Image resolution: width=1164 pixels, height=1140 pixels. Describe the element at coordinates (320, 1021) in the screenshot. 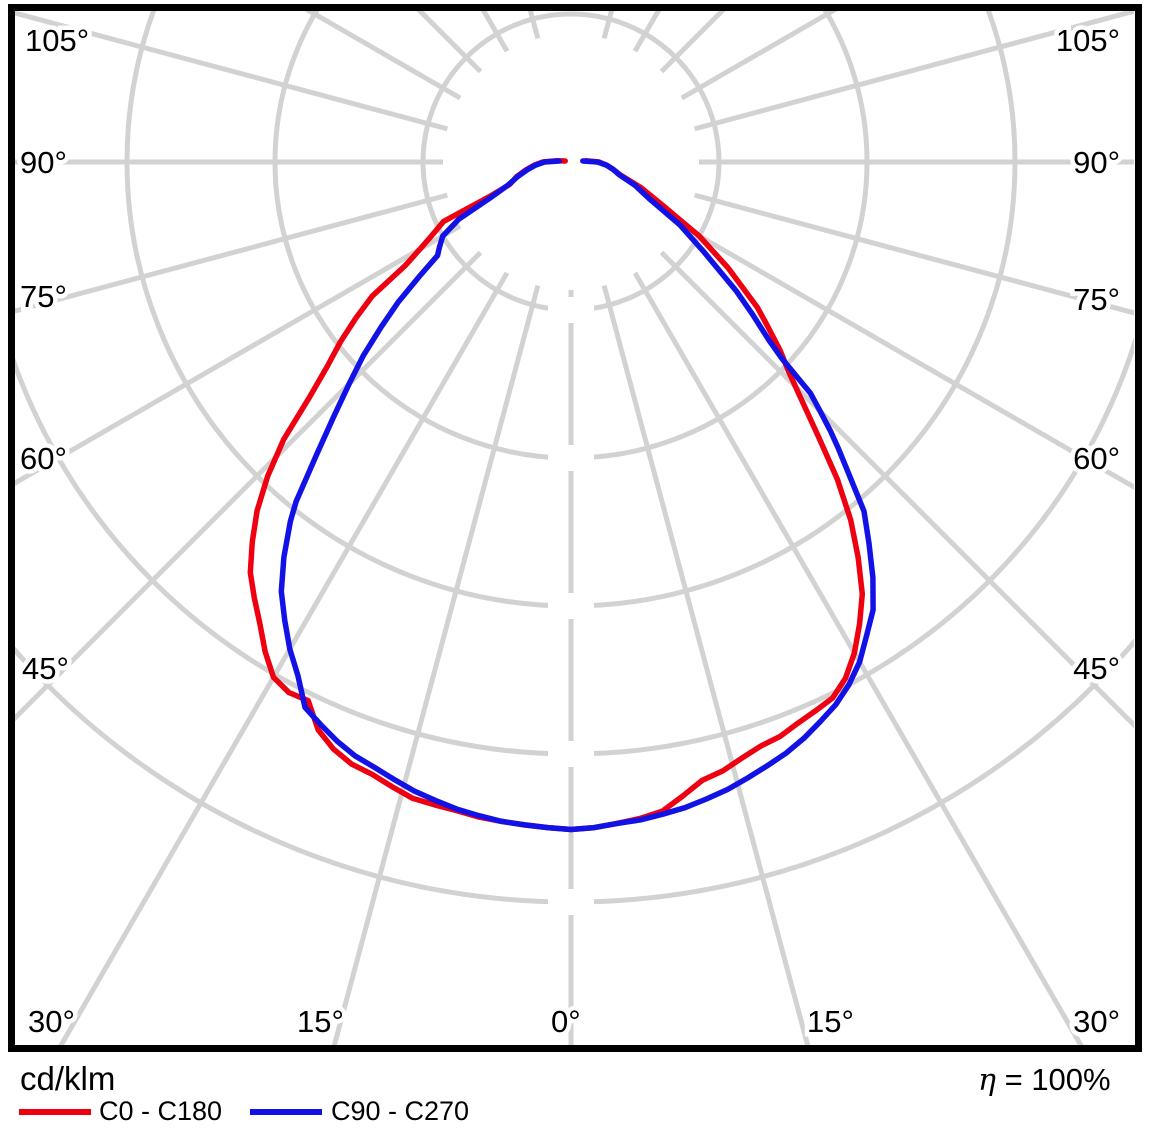

I see `angle-label-bottom-left-15deg: 15°` at that location.